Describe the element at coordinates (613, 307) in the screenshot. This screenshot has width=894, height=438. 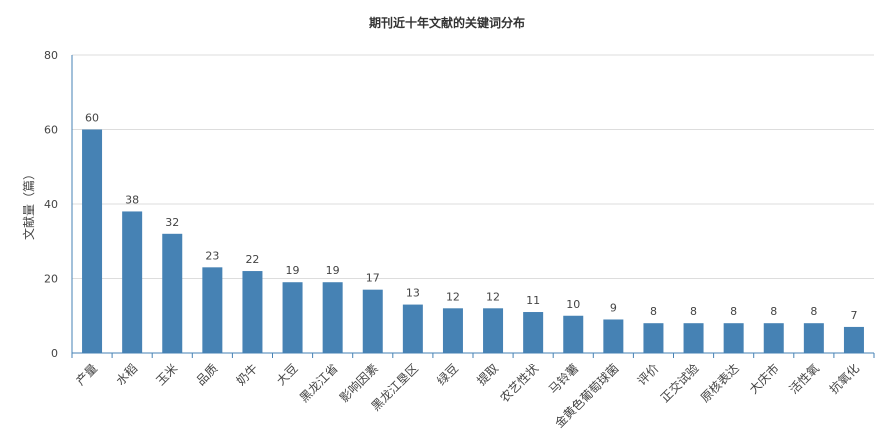
I see `data-label: 9` at that location.